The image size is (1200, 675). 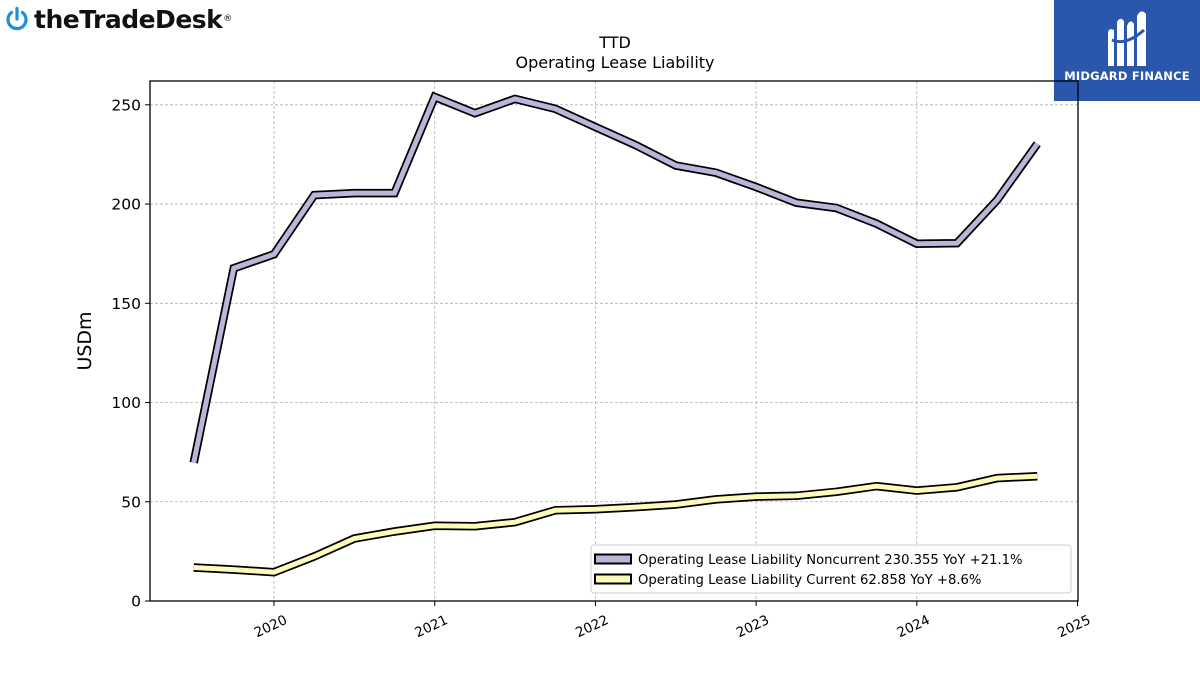 What do you see at coordinates (271, 626) in the screenshot?
I see `x-tick-label: 2020` at bounding box center [271, 626].